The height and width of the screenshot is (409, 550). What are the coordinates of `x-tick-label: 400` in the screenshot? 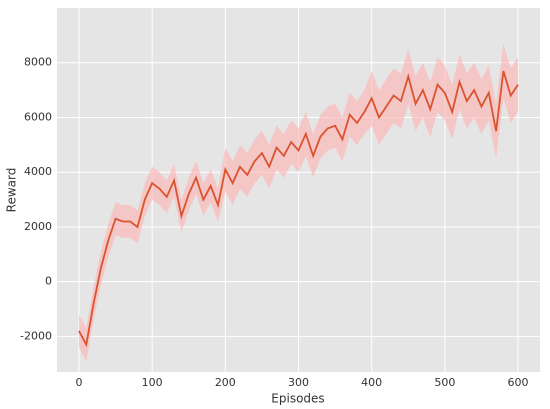 It's located at (371, 382).